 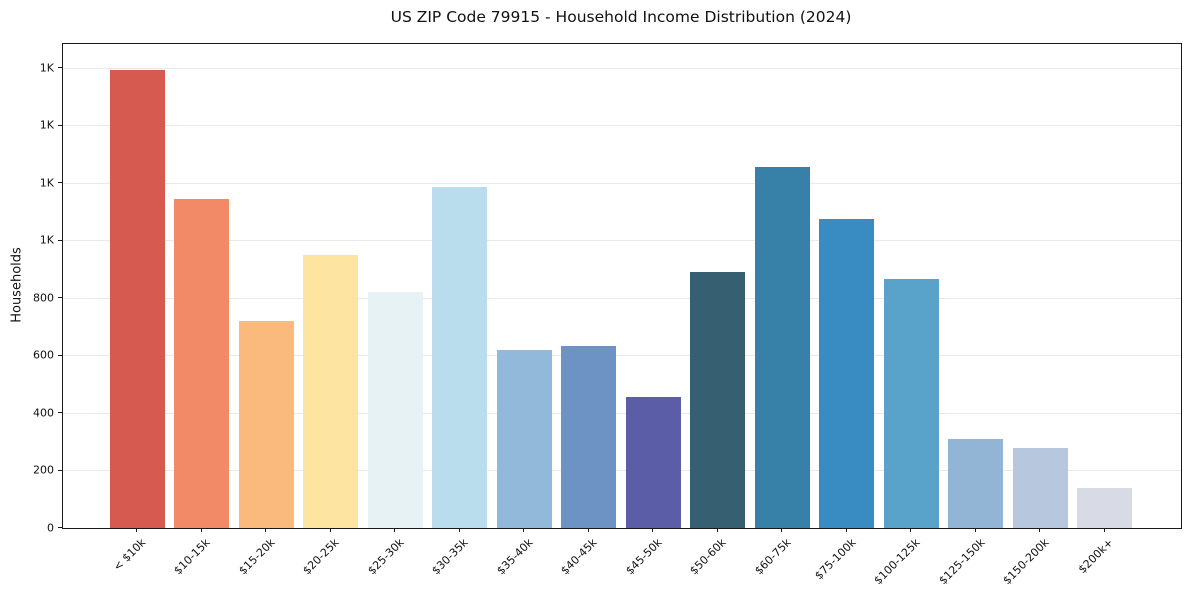 What do you see at coordinates (1096, 556) in the screenshot?
I see `x-tick-label: $200k+` at bounding box center [1096, 556].